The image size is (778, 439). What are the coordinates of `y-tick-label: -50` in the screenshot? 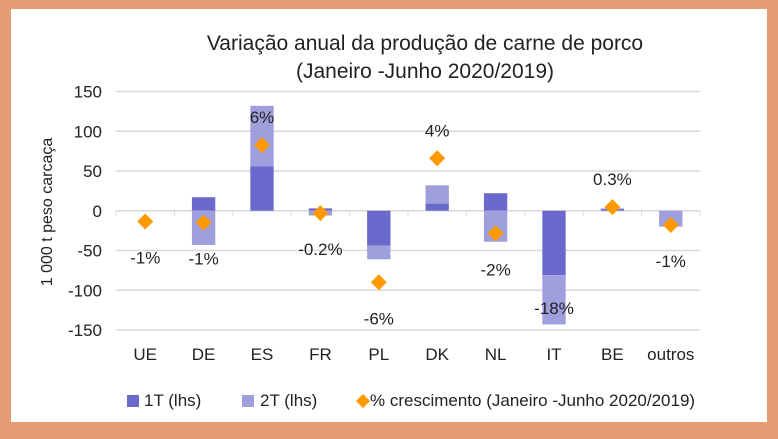 It's located at (89, 251).